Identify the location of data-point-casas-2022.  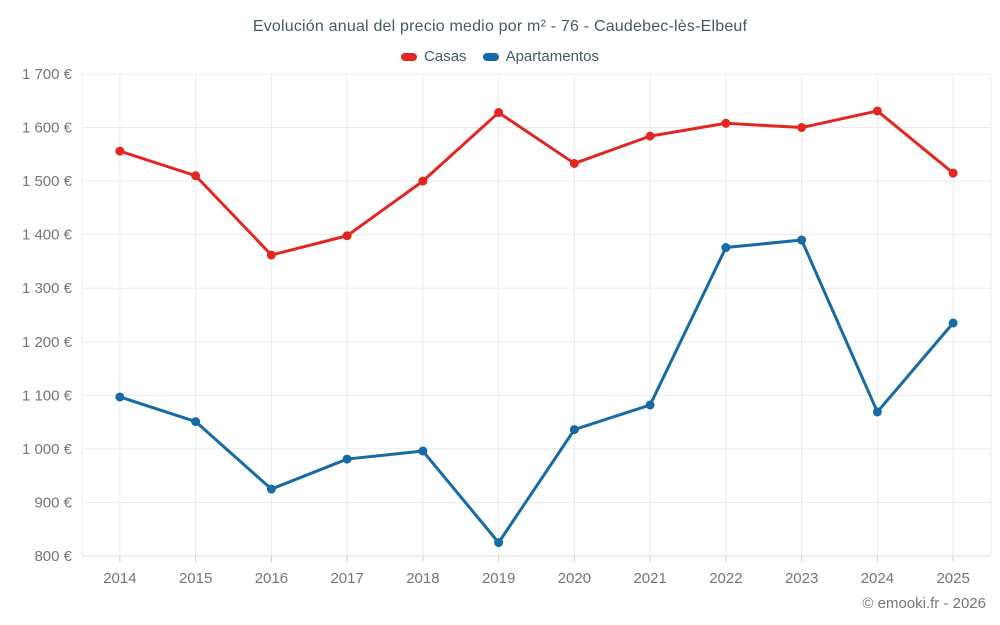
(726, 123).